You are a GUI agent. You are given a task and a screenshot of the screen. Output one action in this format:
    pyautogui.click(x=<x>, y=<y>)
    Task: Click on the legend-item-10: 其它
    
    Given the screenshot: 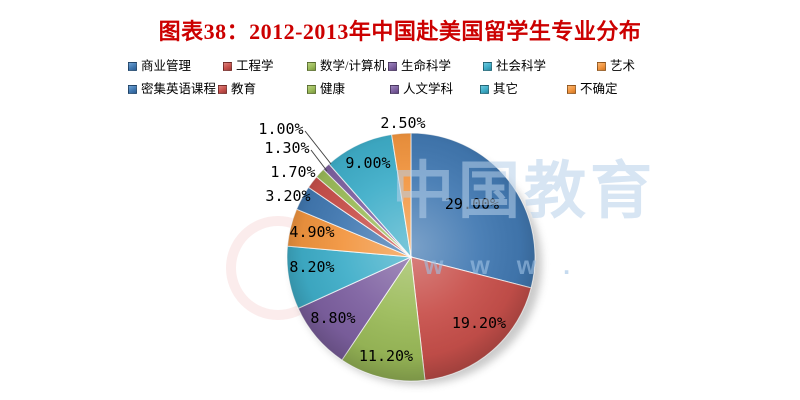 What is the action you would take?
    pyautogui.click(x=499, y=89)
    